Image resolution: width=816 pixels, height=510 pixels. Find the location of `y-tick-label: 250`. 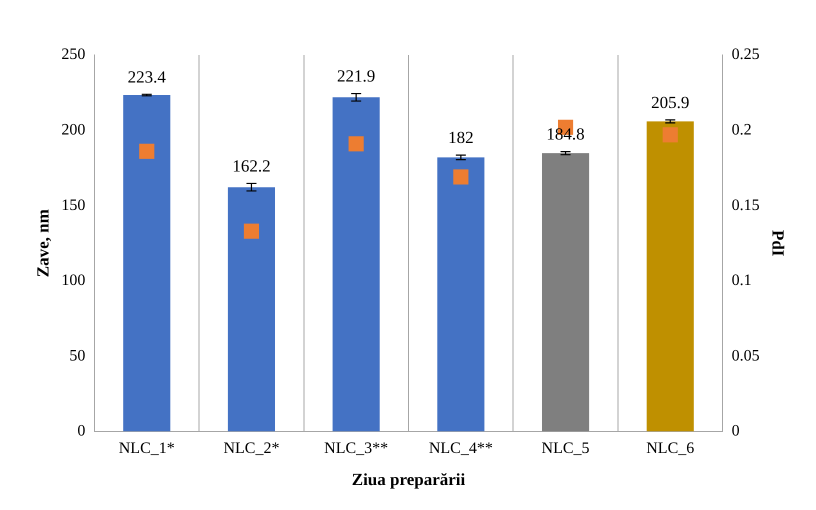

y-tick-label: 250 is located at coordinates (73, 55).